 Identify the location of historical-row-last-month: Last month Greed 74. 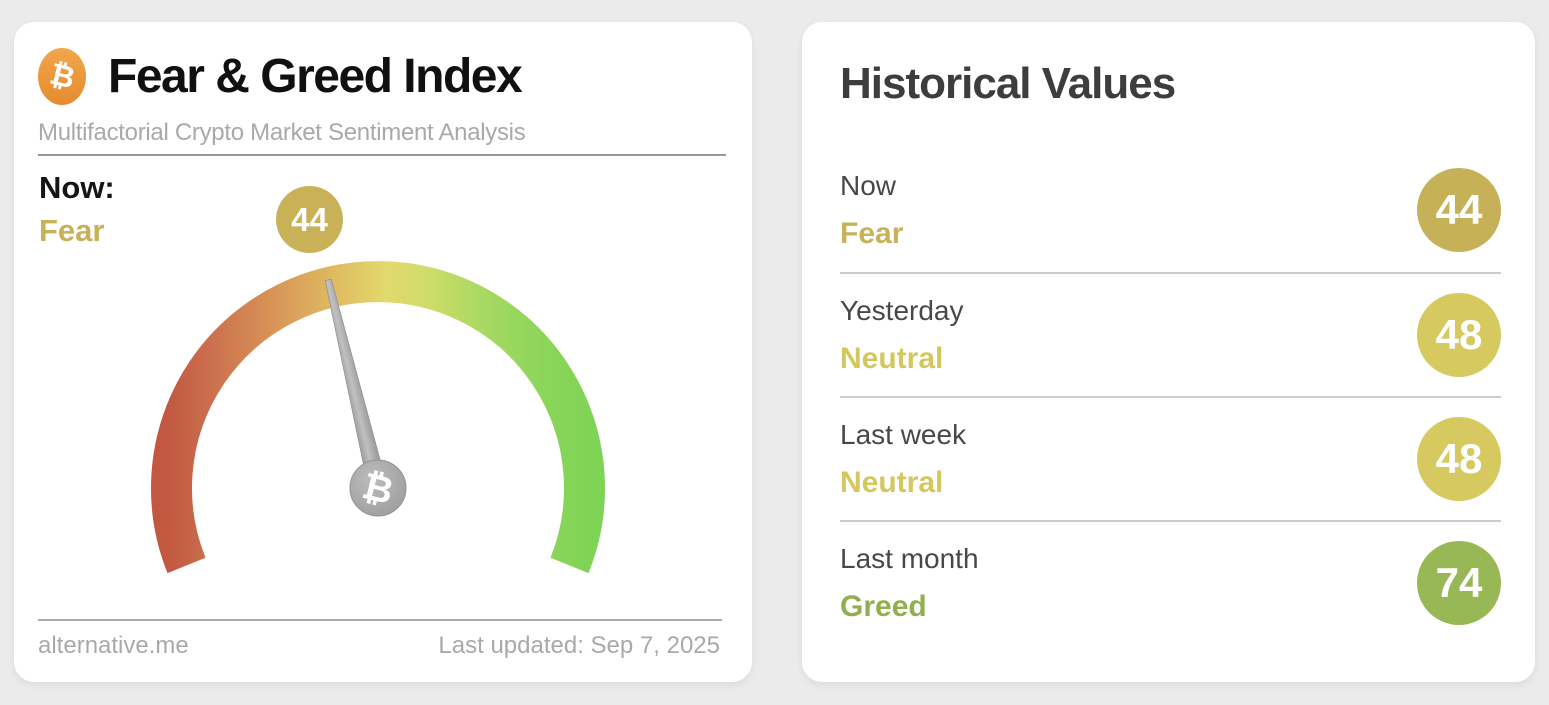
(1170, 582).